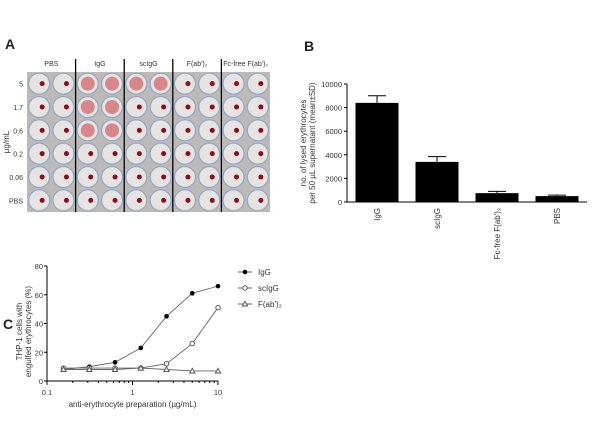  I want to click on c-y-tick-label: 60, so click(39, 295).